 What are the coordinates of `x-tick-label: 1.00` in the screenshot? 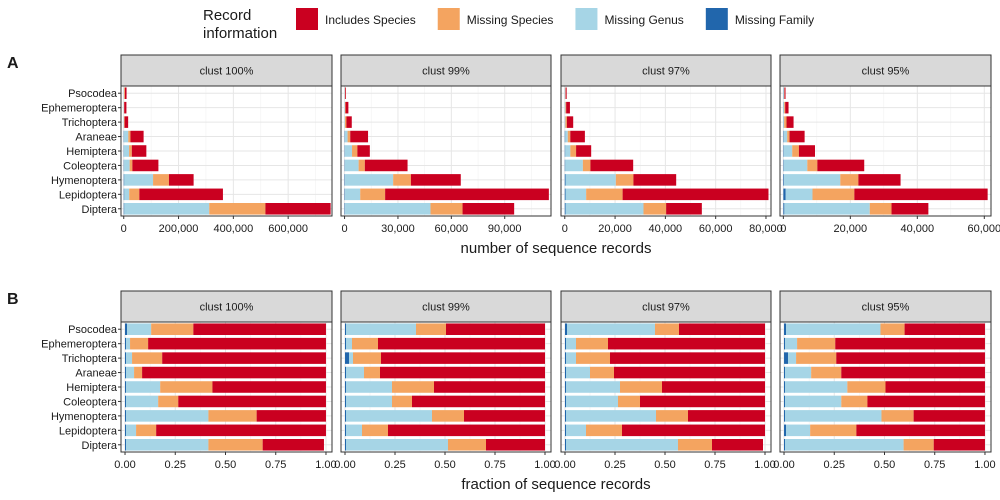 It's located at (325, 465).